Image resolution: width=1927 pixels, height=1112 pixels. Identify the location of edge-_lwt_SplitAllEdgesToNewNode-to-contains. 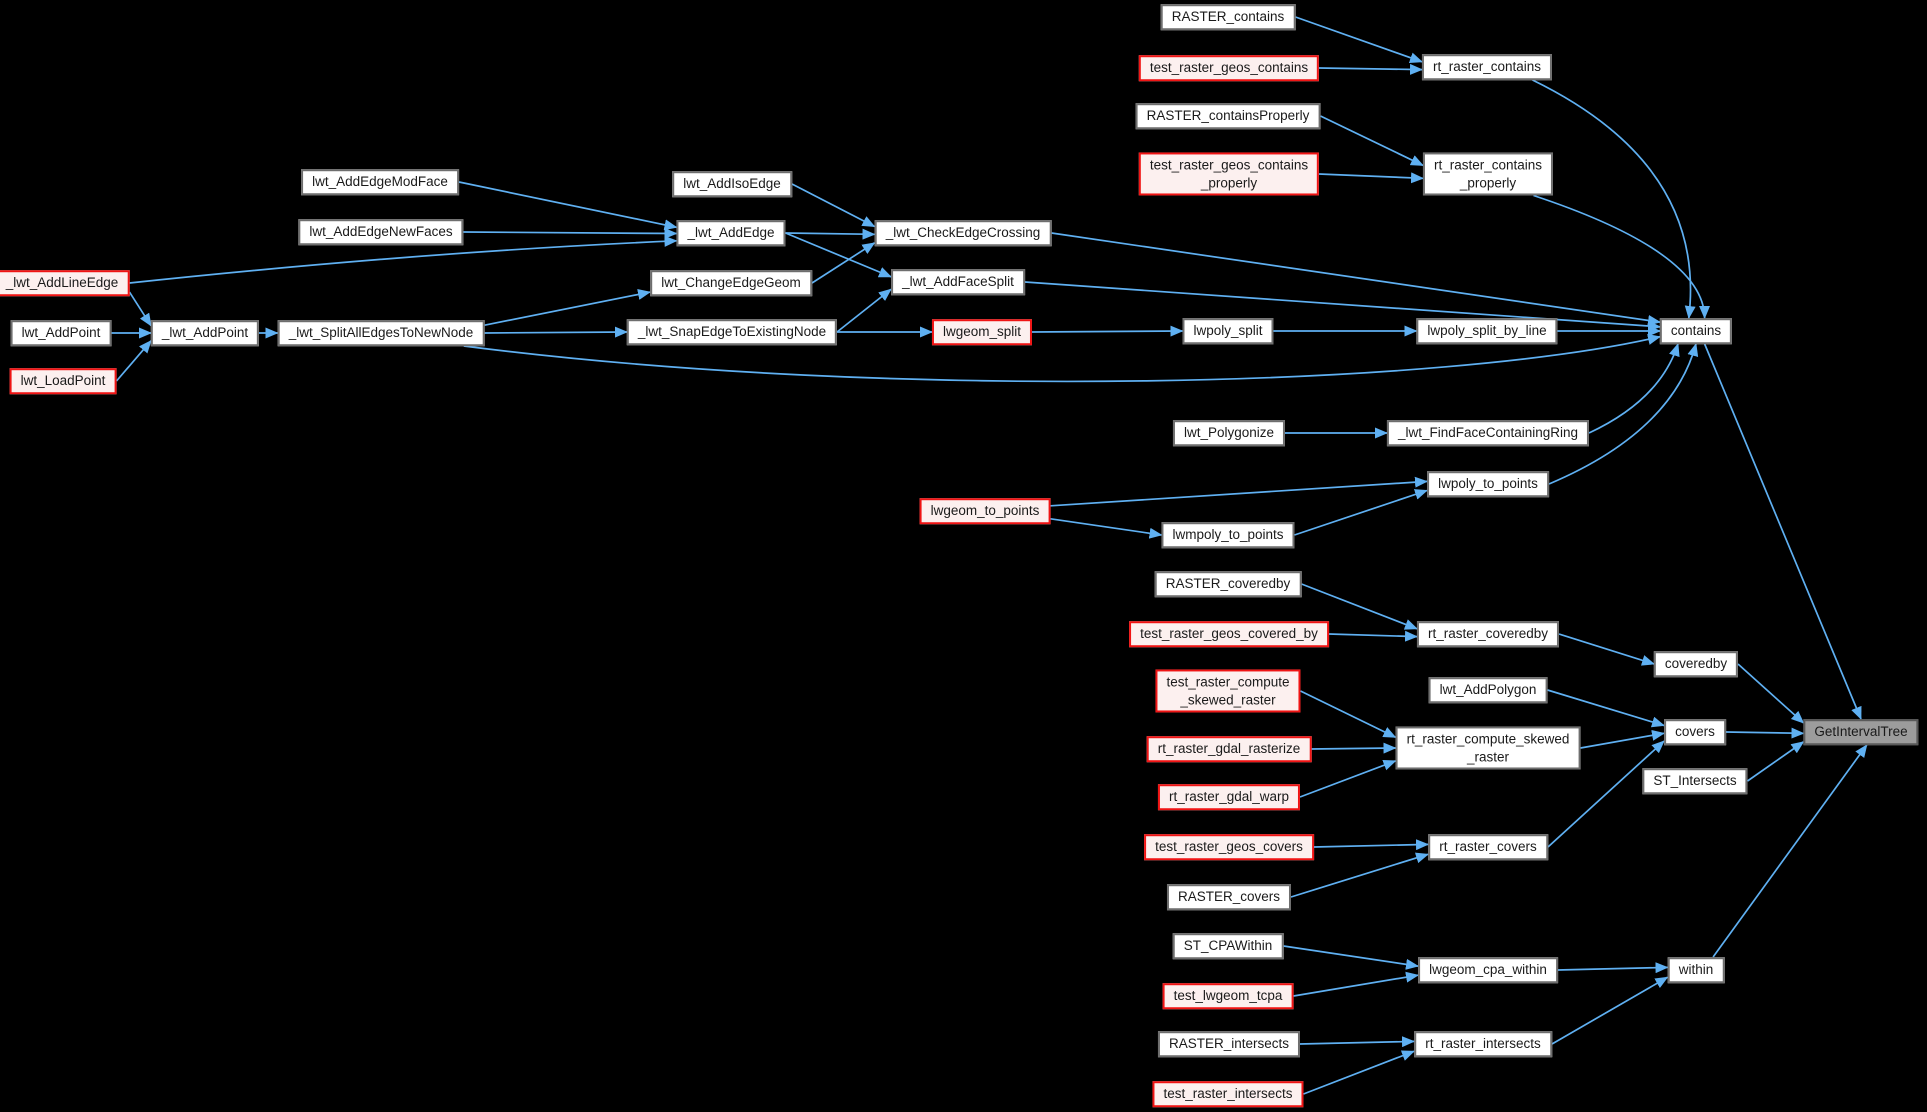
(1062, 358).